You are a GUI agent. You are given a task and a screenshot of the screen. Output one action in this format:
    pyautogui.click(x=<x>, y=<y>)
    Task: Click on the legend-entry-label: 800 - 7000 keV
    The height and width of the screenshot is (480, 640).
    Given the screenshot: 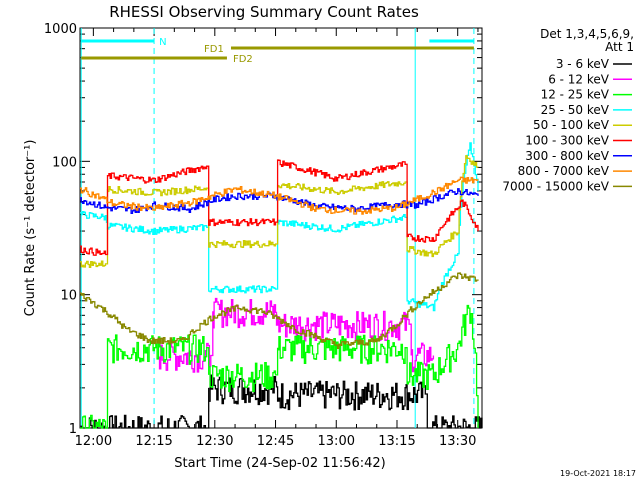 What is the action you would take?
    pyautogui.click(x=564, y=171)
    